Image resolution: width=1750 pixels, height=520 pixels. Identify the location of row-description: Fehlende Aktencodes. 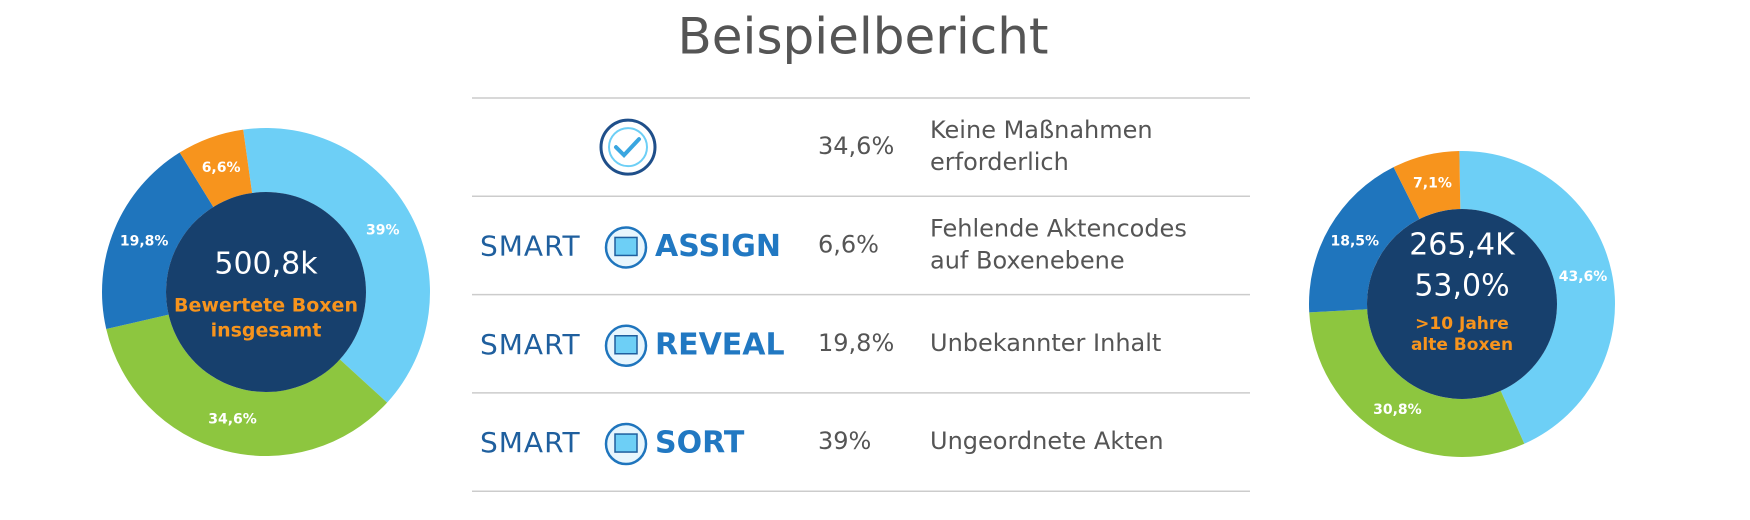
(1058, 228).